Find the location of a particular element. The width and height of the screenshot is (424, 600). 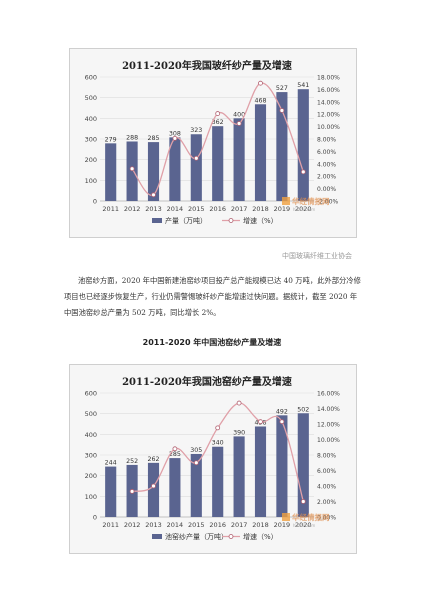

x-tick-label: 2017 is located at coordinates (239, 209).